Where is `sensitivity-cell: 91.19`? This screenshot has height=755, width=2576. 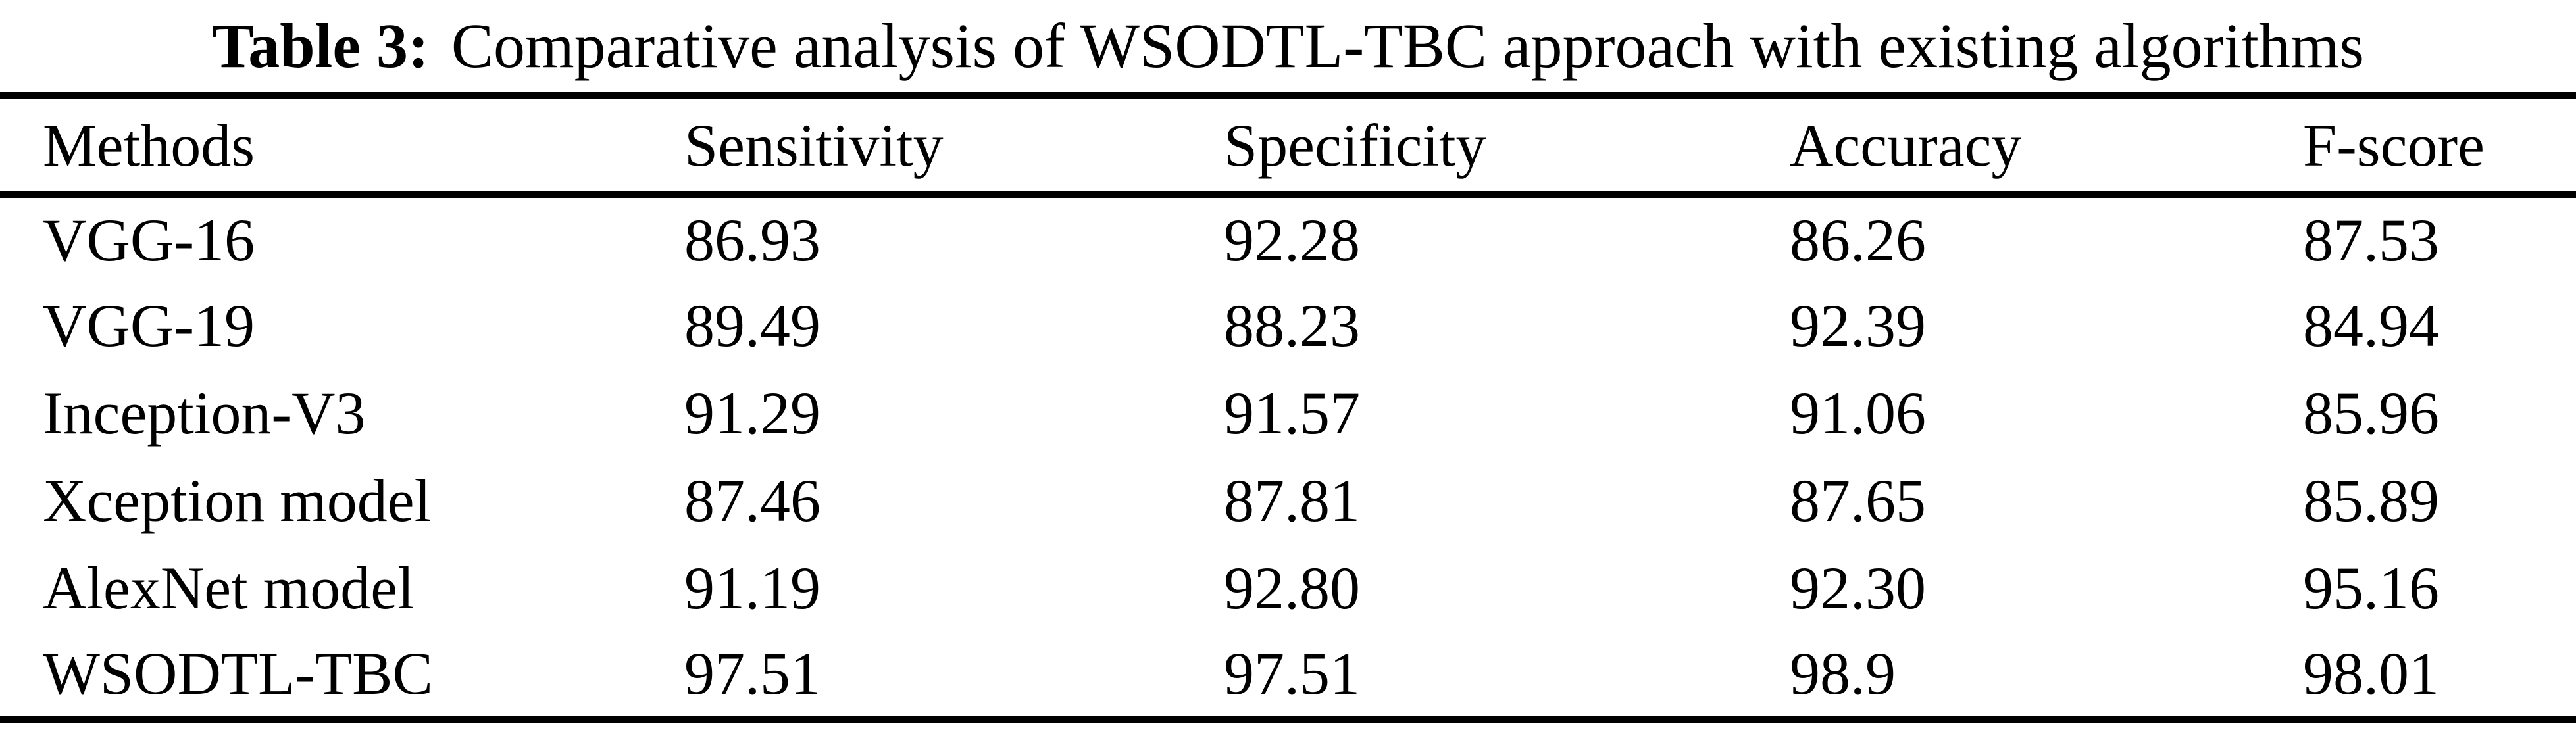 sensitivity-cell: 91.19 is located at coordinates (752, 587).